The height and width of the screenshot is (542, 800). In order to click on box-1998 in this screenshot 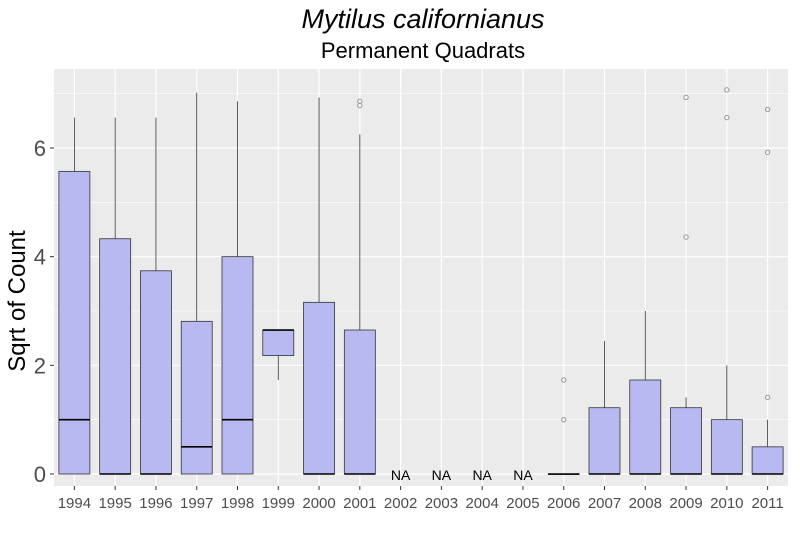, I will do `click(237, 288)`.